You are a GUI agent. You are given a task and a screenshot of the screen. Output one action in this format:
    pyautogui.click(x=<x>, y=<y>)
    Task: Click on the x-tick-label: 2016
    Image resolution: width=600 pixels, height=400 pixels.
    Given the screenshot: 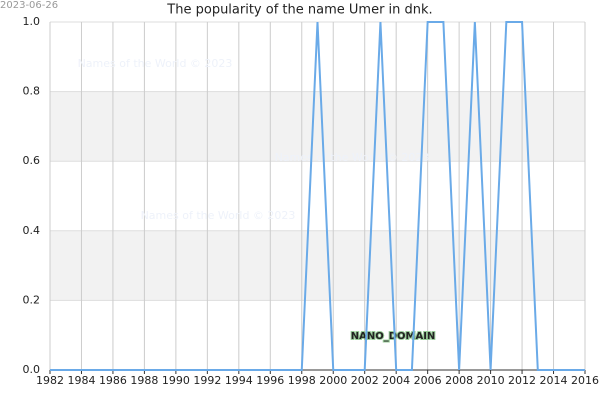 What is the action you would take?
    pyautogui.click(x=585, y=380)
    